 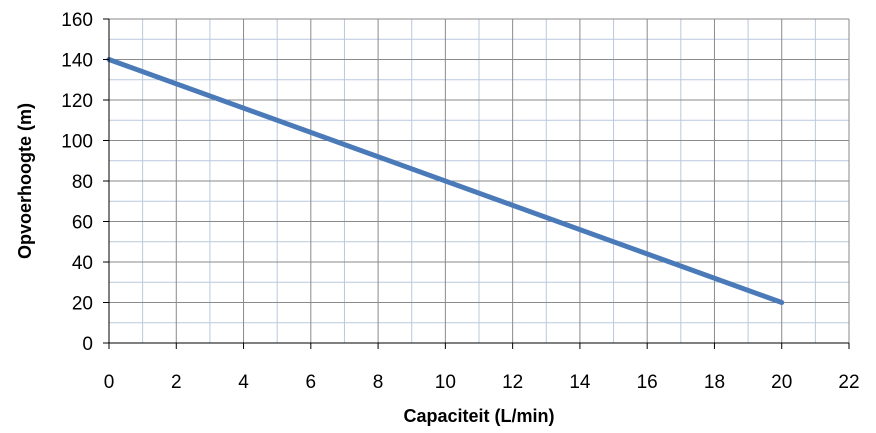 I want to click on y-tick-label: 80, so click(x=82, y=182).